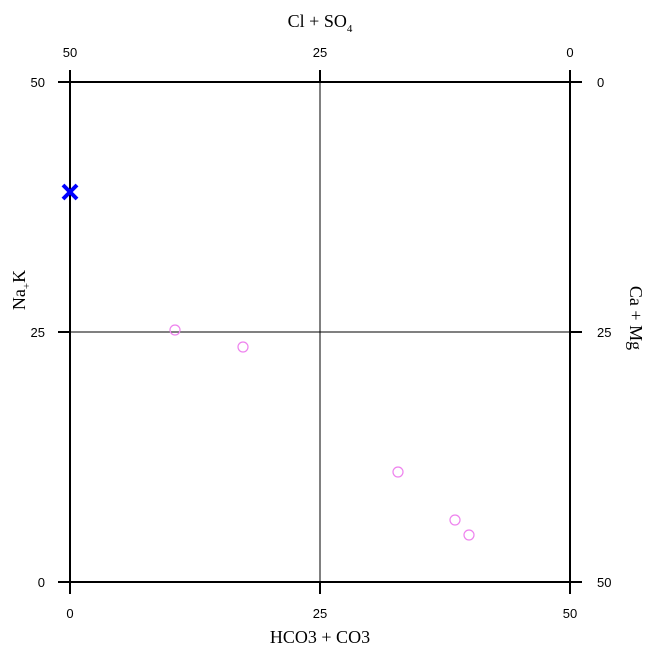  Describe the element at coordinates (38, 82) in the screenshot. I see `left-tick-label: 50` at that location.